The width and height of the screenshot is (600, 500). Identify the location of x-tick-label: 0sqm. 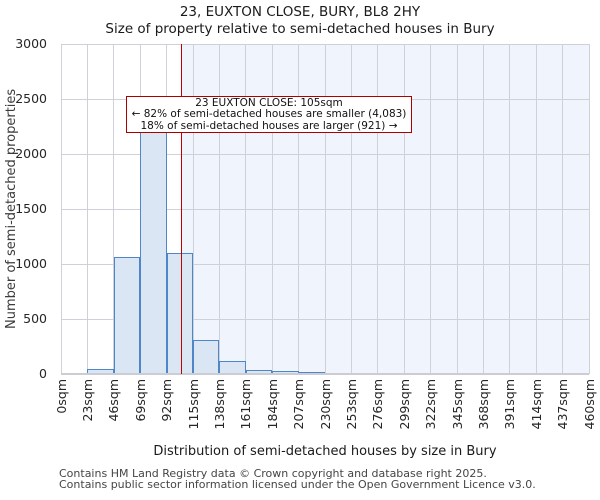
(61, 396).